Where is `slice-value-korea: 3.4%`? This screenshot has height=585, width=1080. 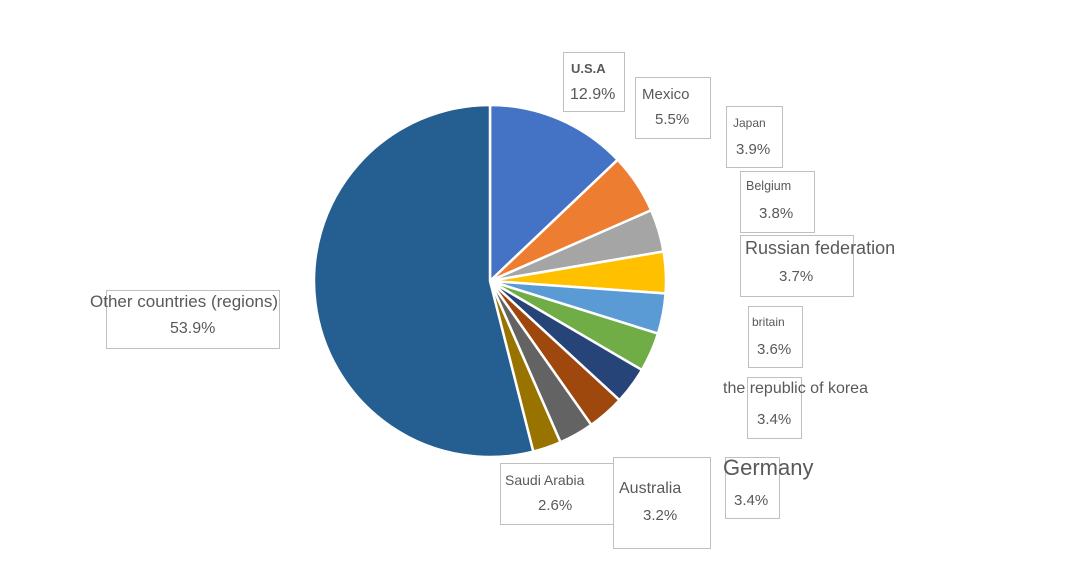 slice-value-korea: 3.4% is located at coordinates (774, 419).